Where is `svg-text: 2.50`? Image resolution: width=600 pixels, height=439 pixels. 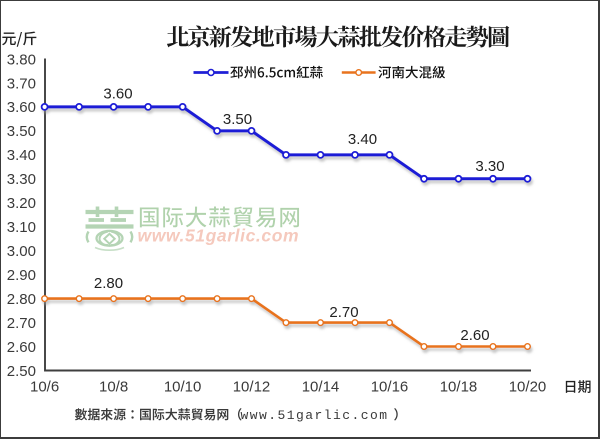
svg-text: 2.50 is located at coordinates (21, 371).